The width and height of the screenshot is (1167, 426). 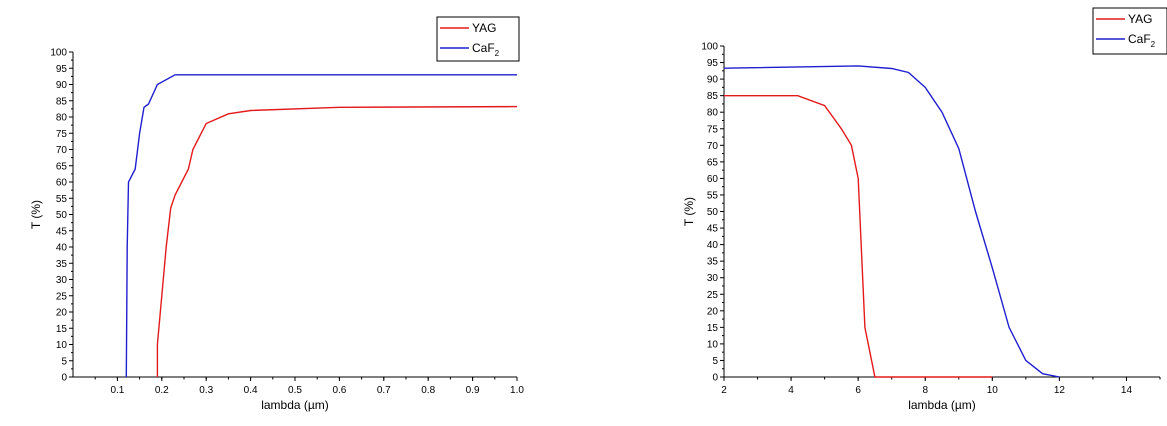 I want to click on x-tick-label: 0.8, so click(x=428, y=390).